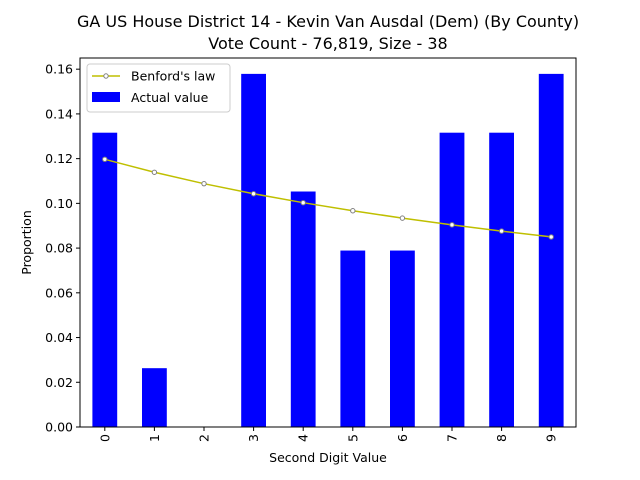  Describe the element at coordinates (59, 203) in the screenshot. I see `y-tick-label: 0.10` at that location.